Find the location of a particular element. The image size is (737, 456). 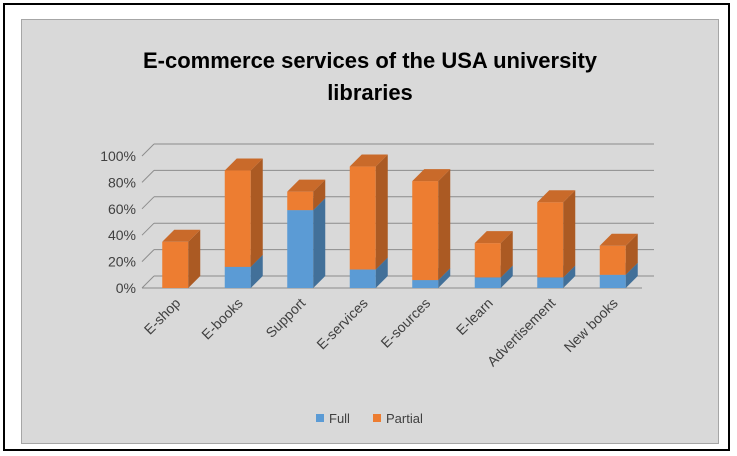

x-tick-label: E-shop is located at coordinates (162, 316).